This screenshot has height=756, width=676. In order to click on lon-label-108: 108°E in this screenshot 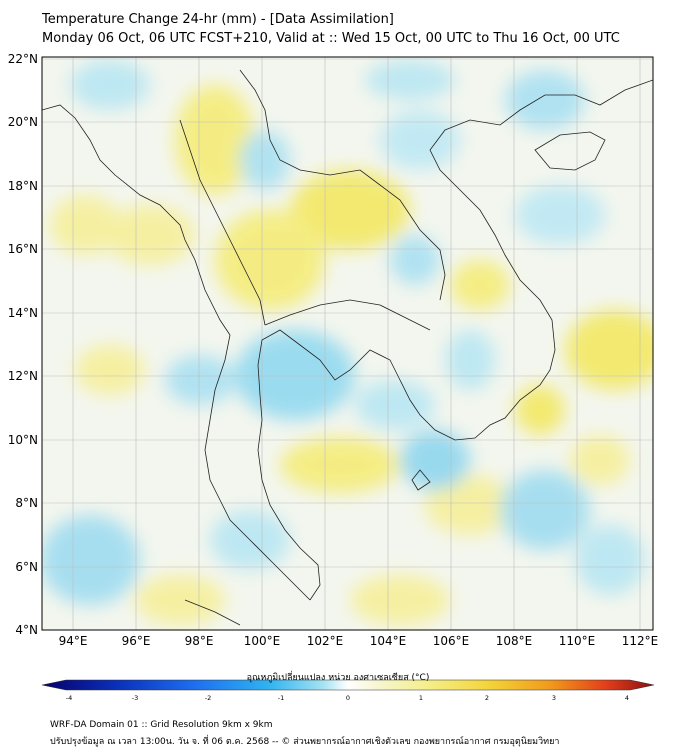, I will do `click(514, 641)`.